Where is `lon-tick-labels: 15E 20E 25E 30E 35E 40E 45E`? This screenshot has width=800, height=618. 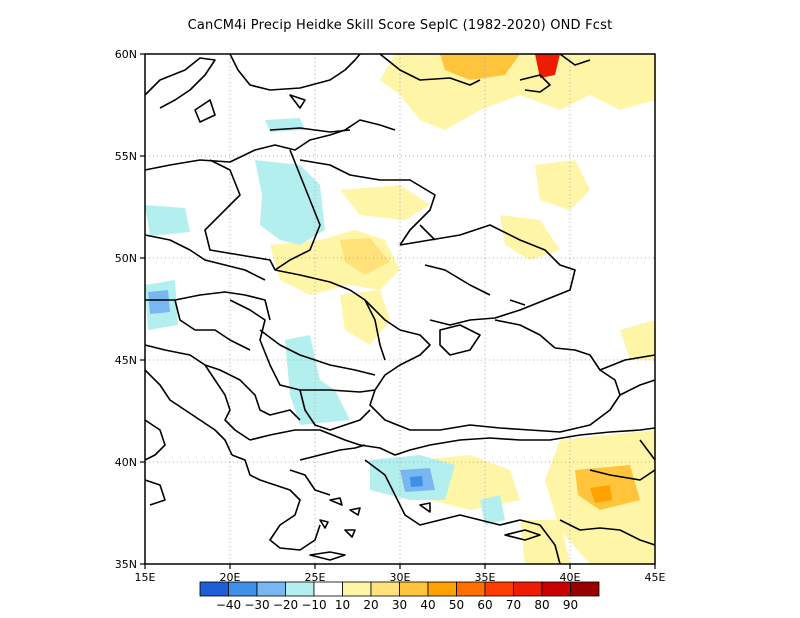 lon-tick-labels: 15E 20E 25E 30E 35E 40E 45E is located at coordinates (400, 577).